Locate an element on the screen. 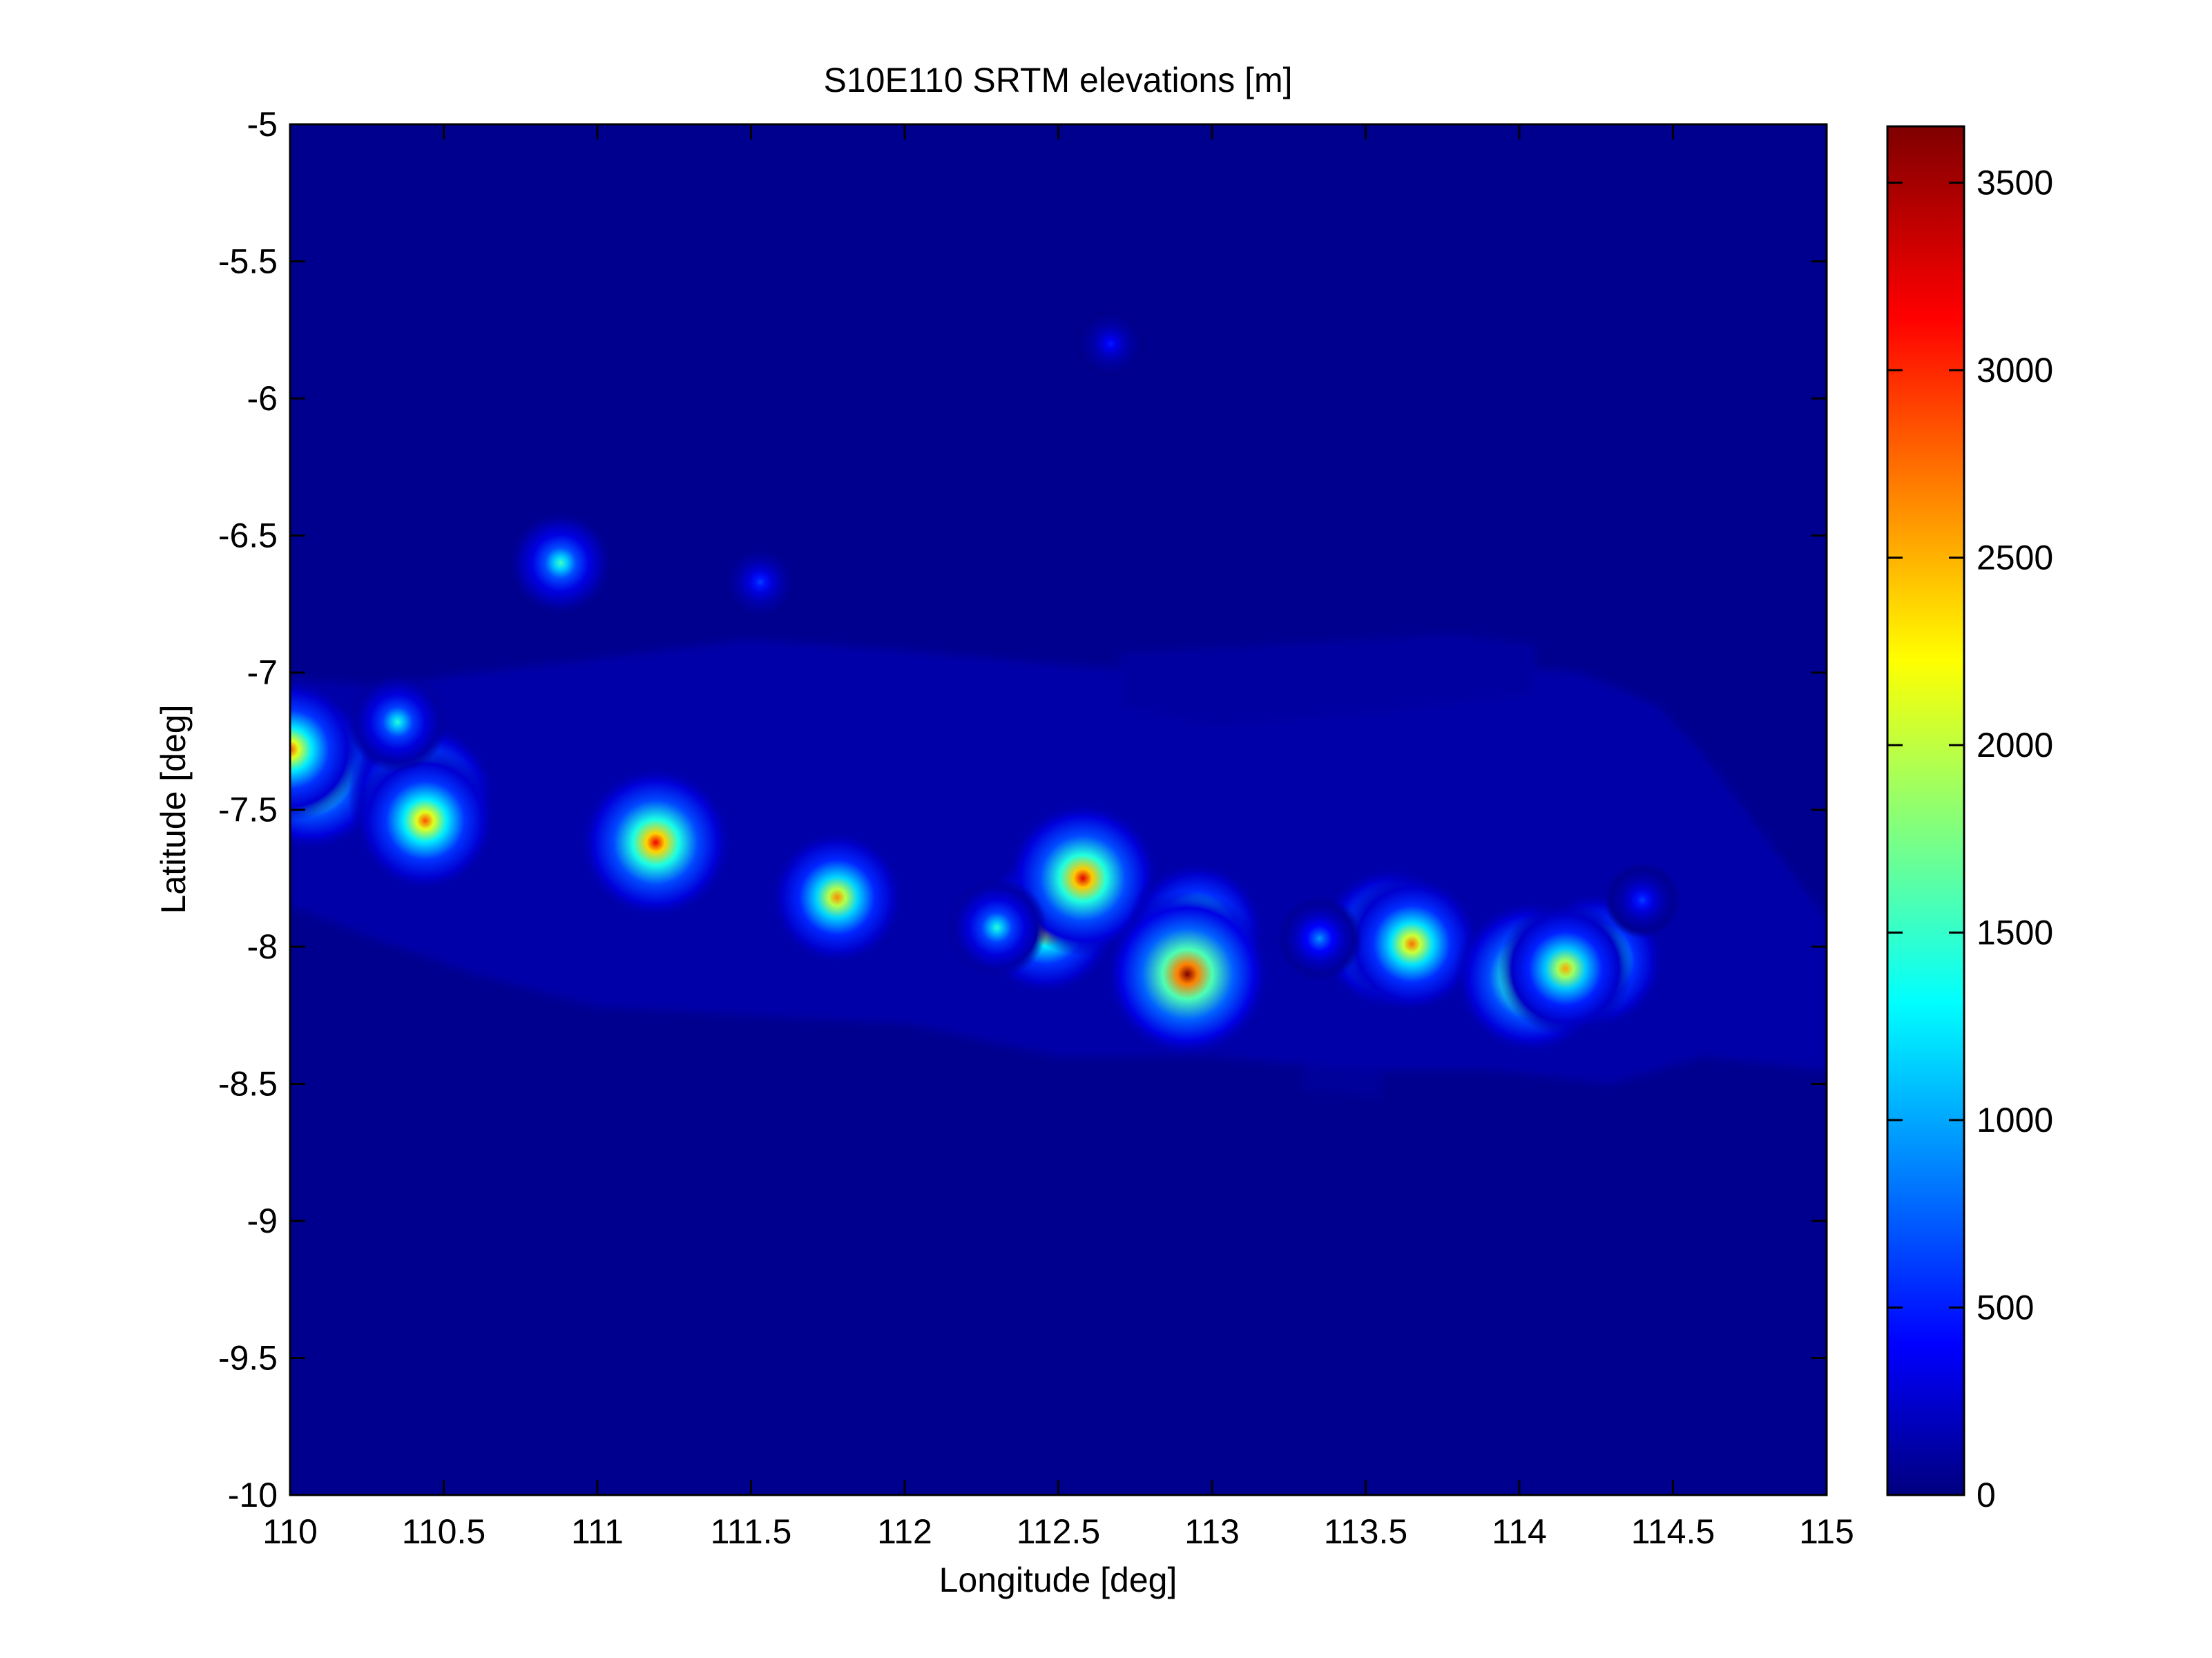 This screenshot has height=1658, width=2212. colorbar-tick-label: 2000 is located at coordinates (2015, 745).